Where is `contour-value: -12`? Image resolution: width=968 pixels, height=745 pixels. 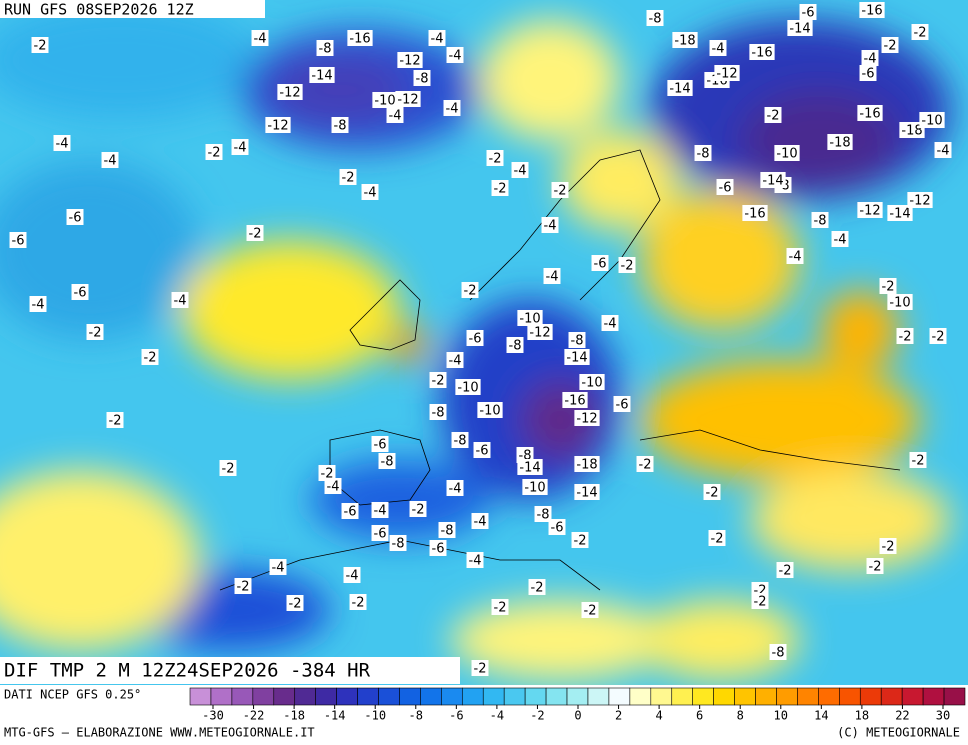 contour-value: -12 is located at coordinates (586, 419).